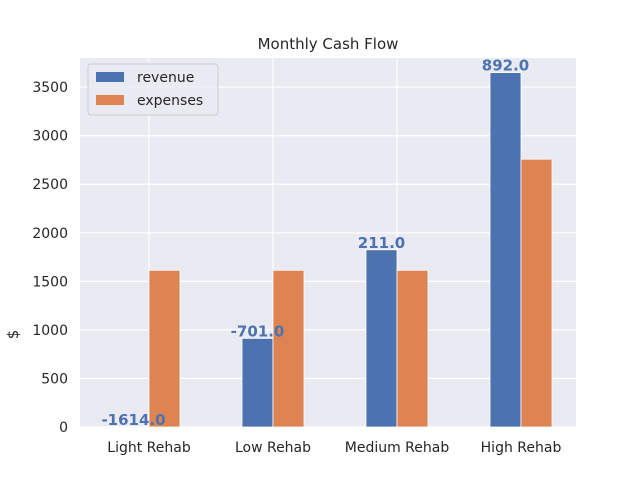  I want to click on y-tick-label: 3500, so click(50, 88).